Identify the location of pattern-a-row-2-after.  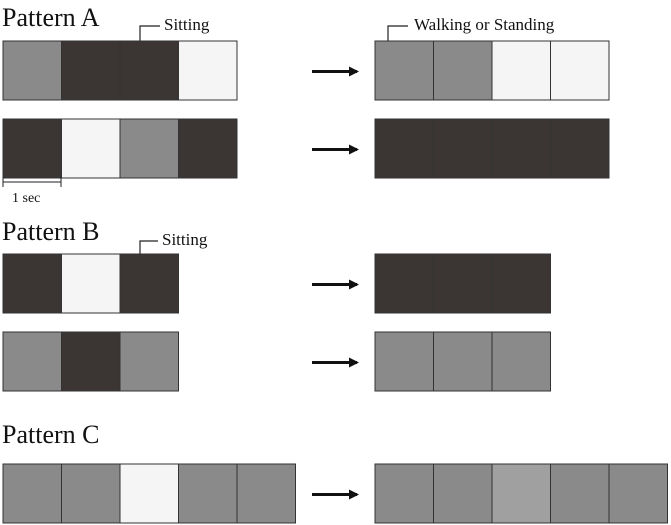
(492, 148).